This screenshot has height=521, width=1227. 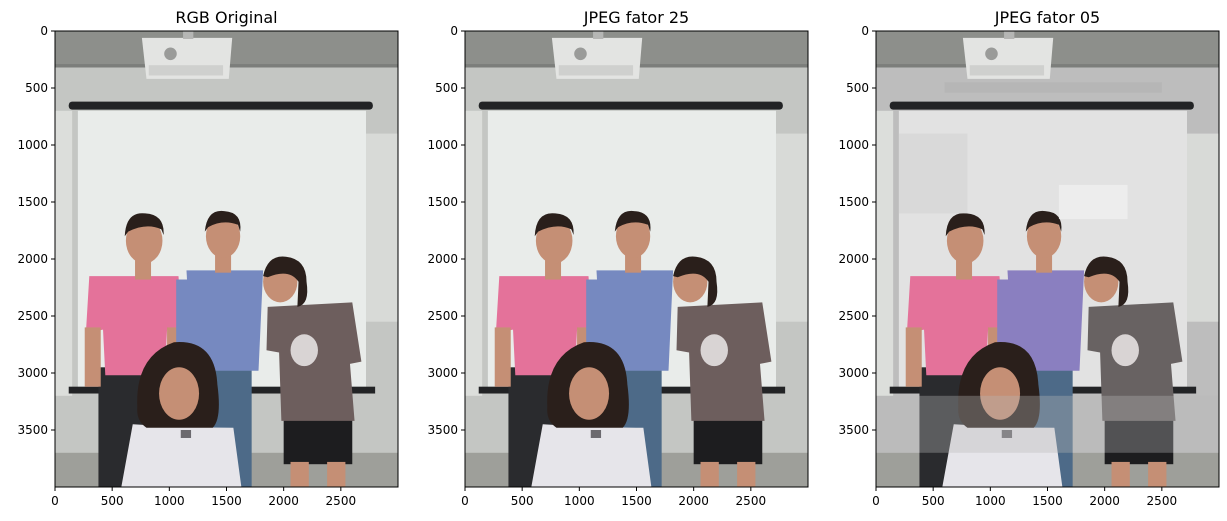 I want to click on person-2-hair, so click(x=632, y=221).